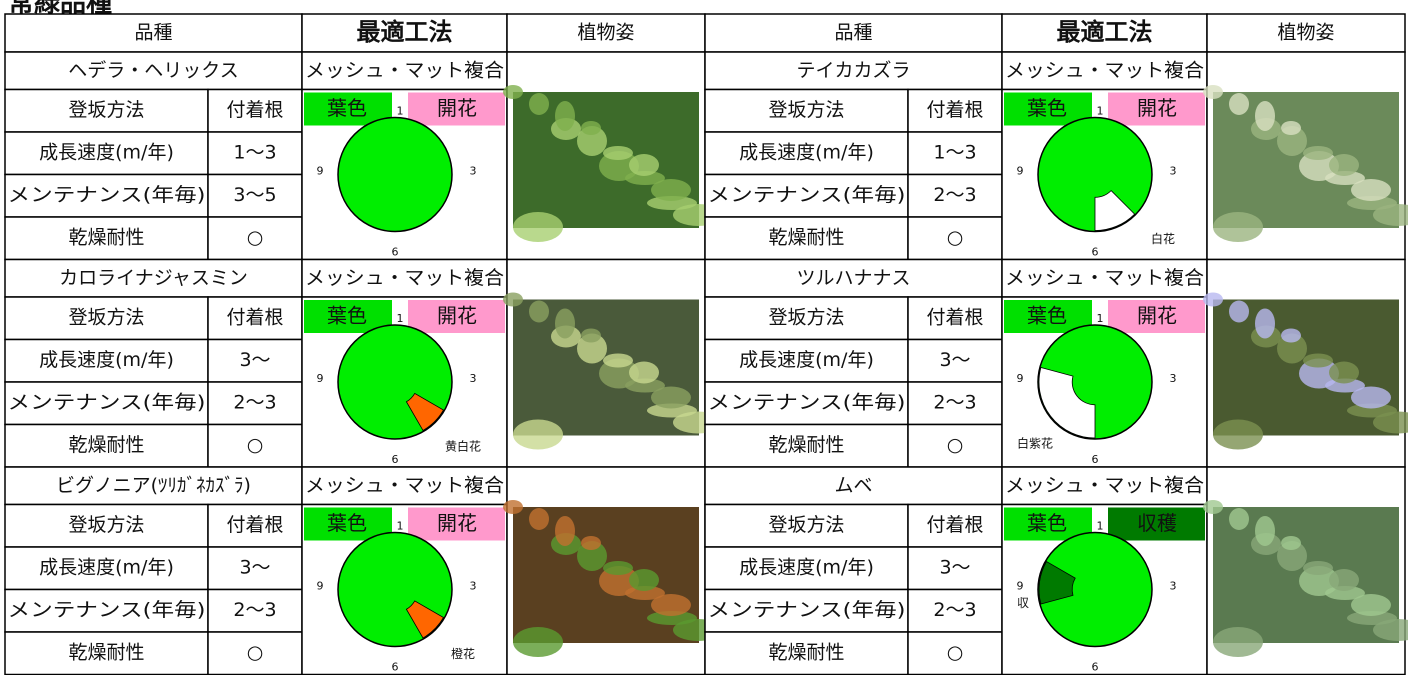  Describe the element at coordinates (1035, 443) in the screenshot. I see `cell-text: 白紫花` at that location.